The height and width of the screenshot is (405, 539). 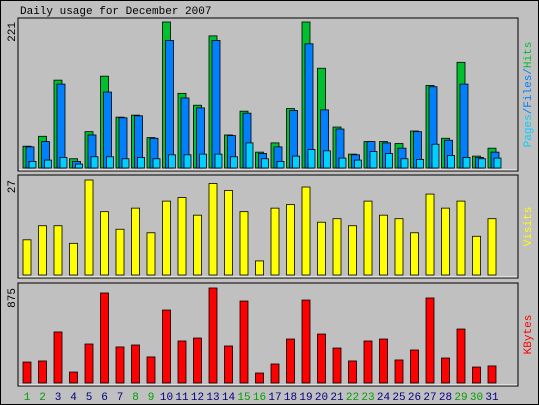 I want to click on x-tick-label: 17, so click(x=274, y=398).